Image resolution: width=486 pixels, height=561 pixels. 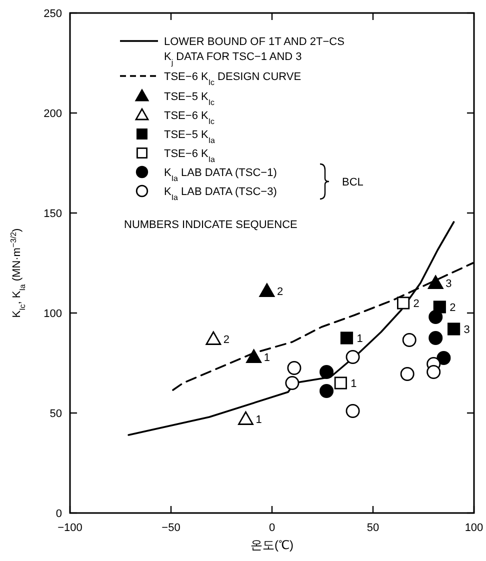 I want to click on y-tick-label: 50, so click(x=56, y=414).